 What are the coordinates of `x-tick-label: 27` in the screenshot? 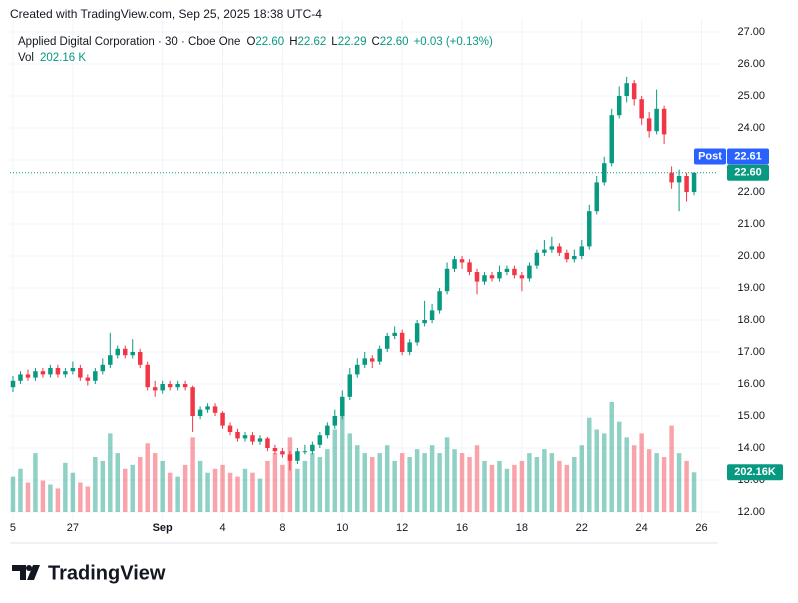 It's located at (73, 528).